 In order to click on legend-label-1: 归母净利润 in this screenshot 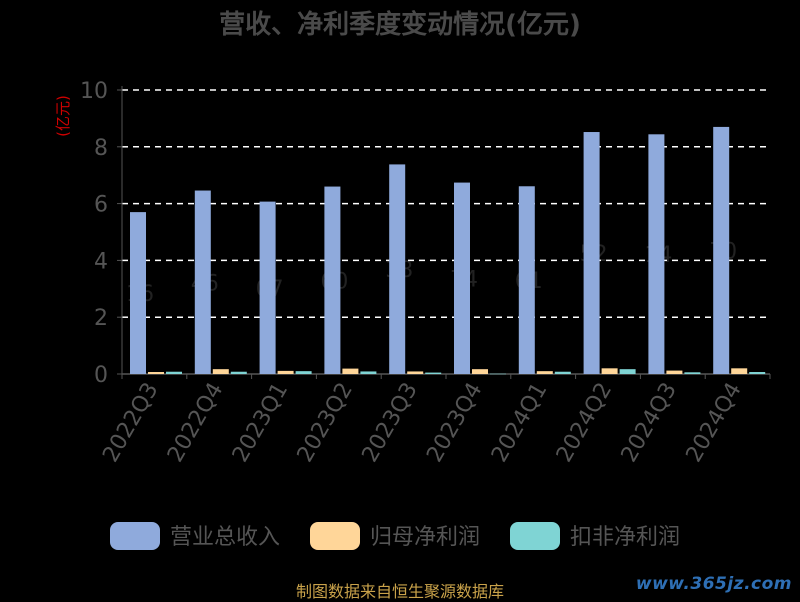, I will do `click(425, 537)`.